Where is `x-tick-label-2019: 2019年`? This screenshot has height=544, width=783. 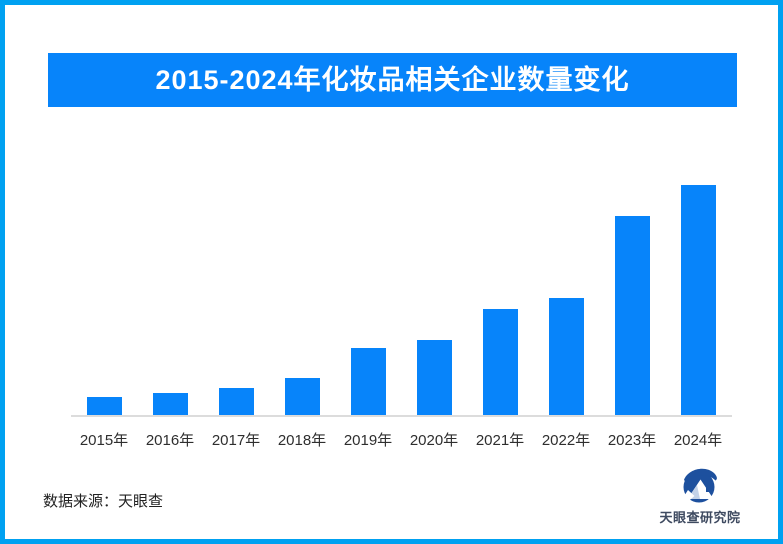
x-tick-label-2019: 2019年 is located at coordinates (368, 440).